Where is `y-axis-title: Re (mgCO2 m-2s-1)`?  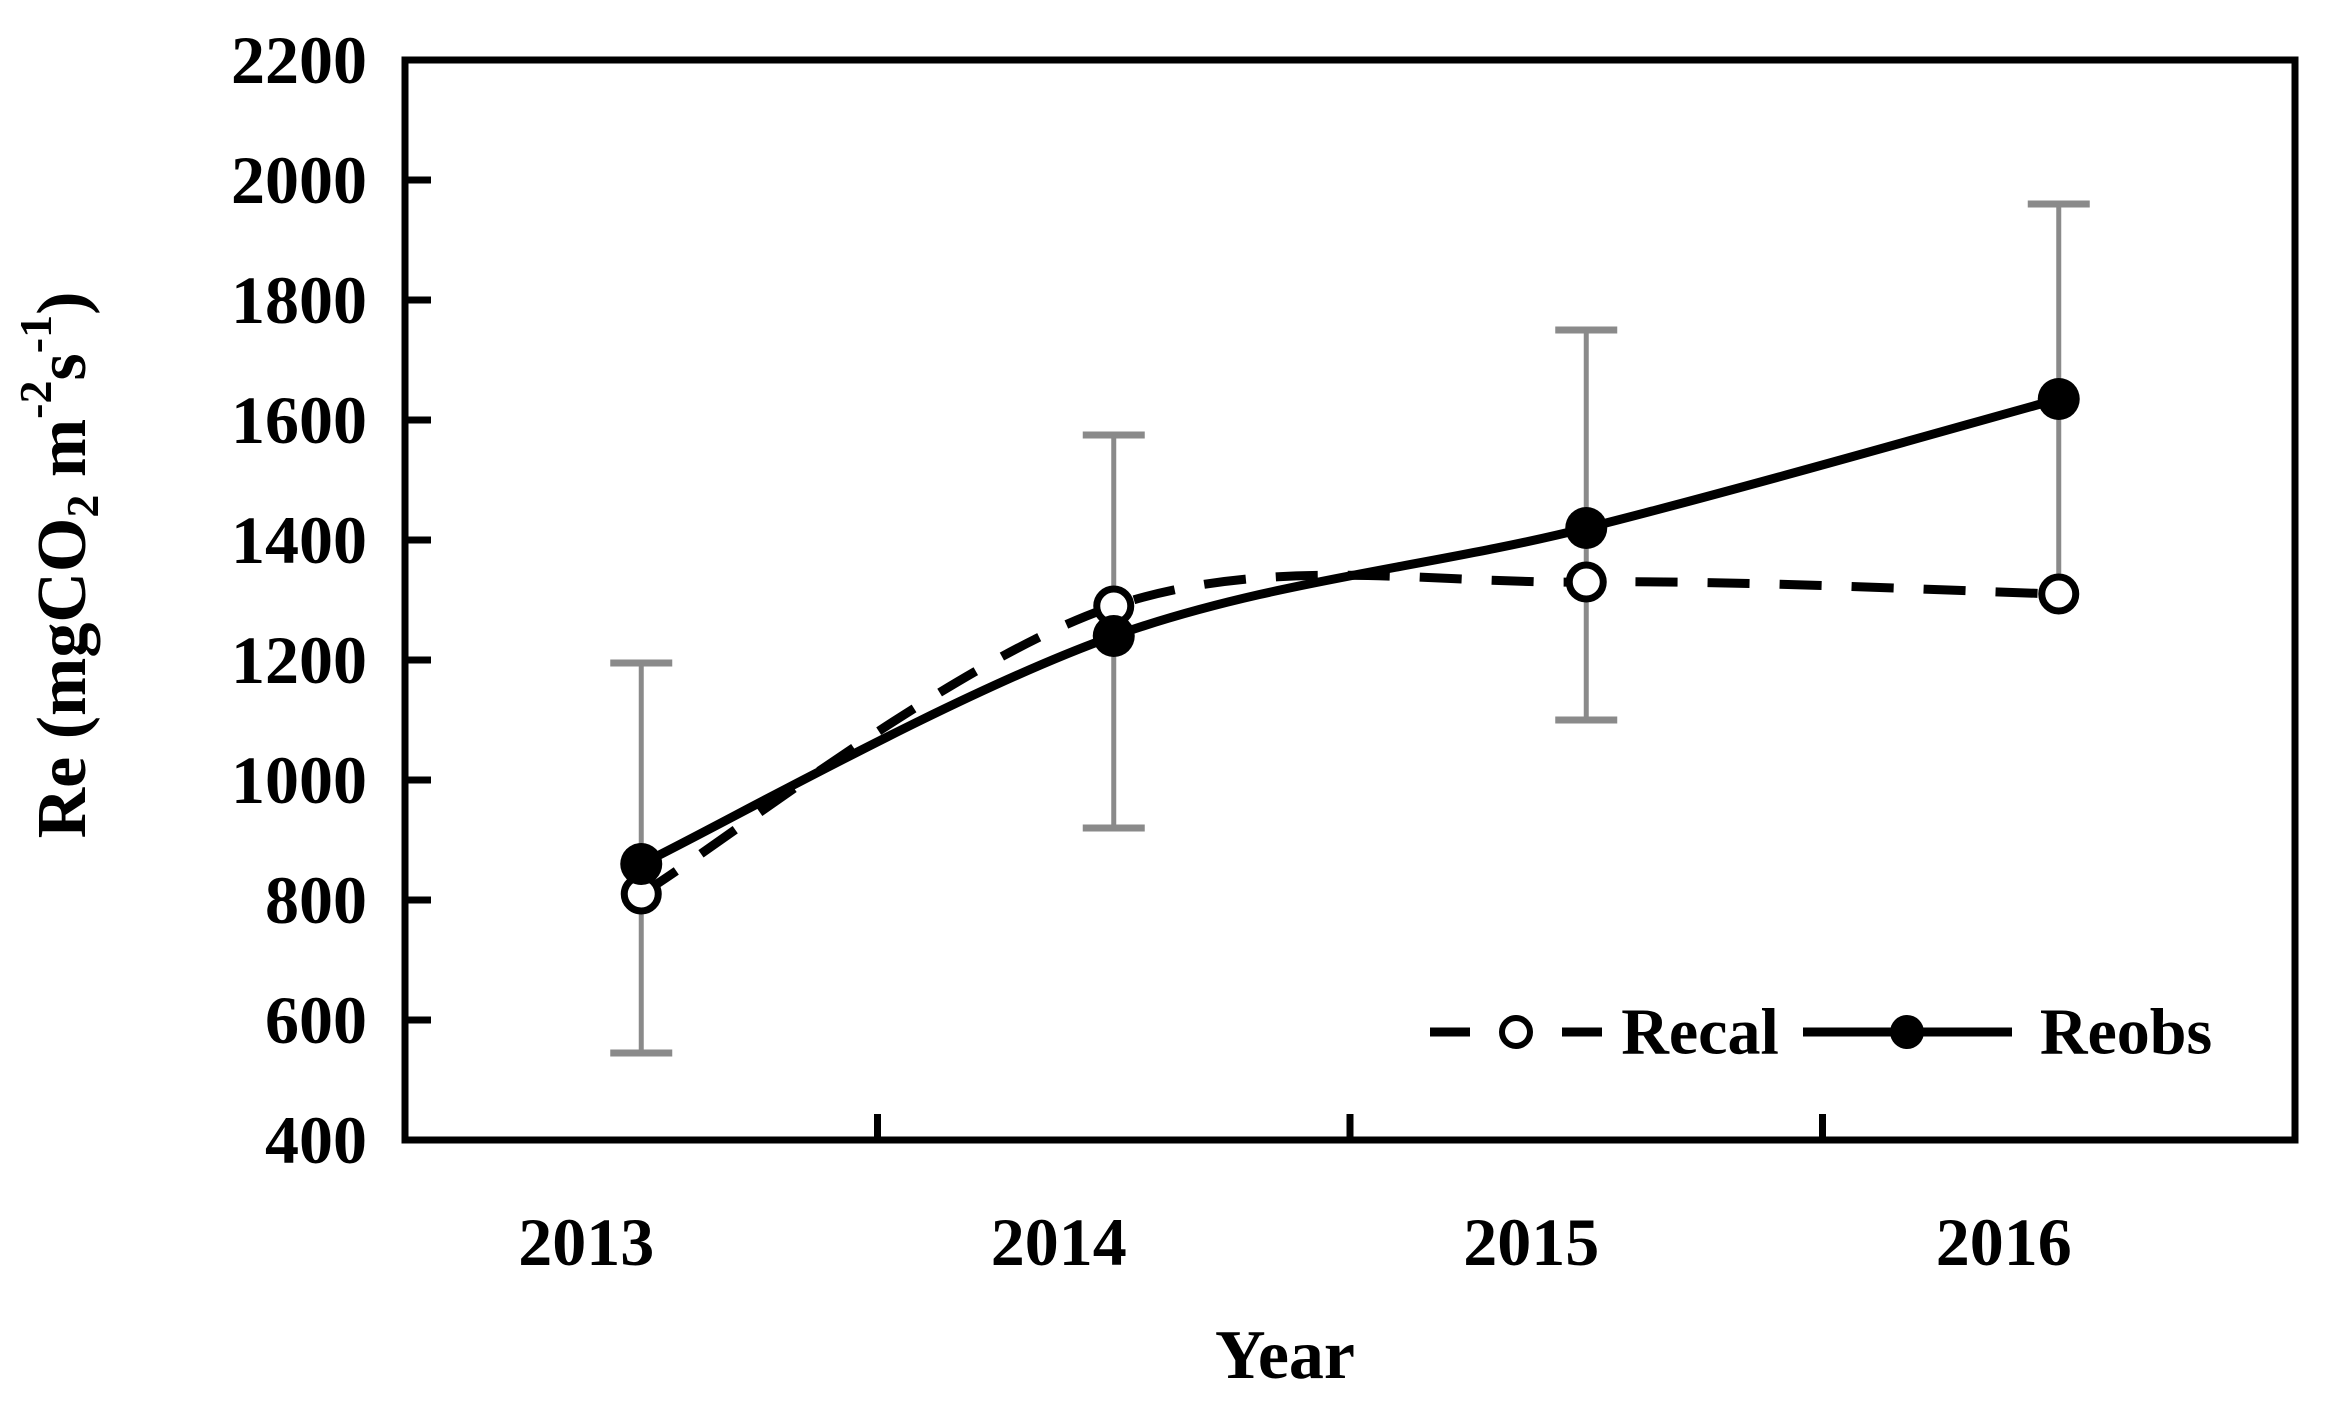
y-axis-title: Re (mgCO2 m-2s-1) is located at coordinates (59, 565).